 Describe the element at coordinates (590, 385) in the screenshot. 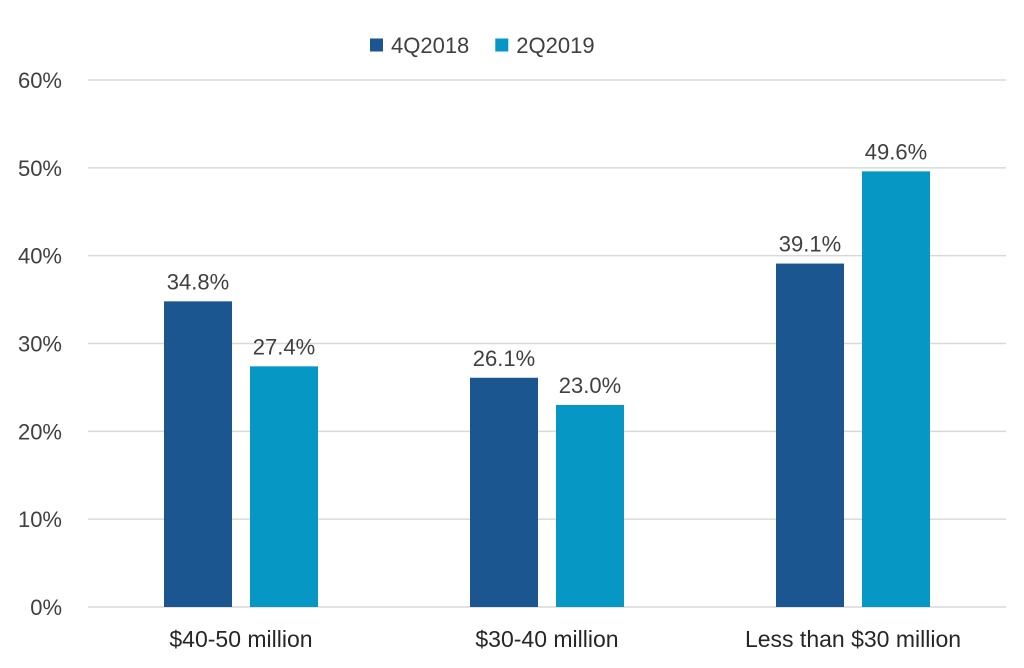

I see `data-label: 23.0%` at that location.